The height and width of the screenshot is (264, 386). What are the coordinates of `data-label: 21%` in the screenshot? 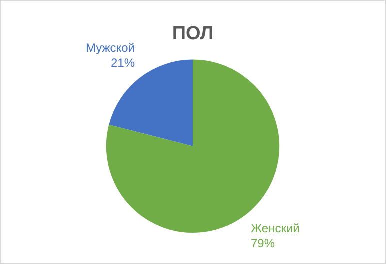 It's located at (123, 63).